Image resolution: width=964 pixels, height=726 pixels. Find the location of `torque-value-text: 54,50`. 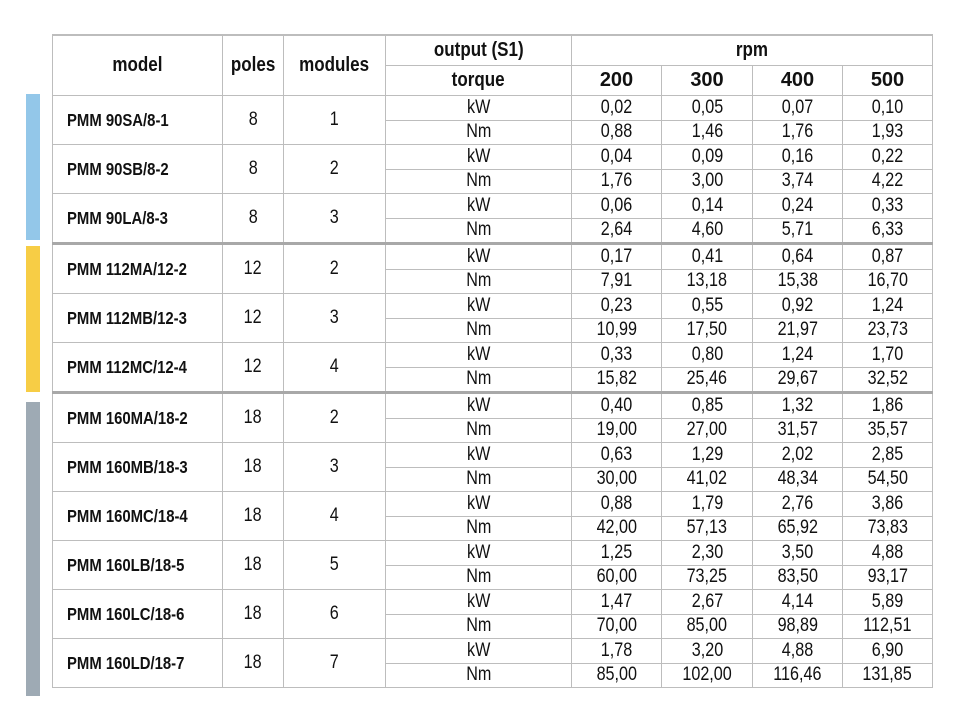

torque-value-text: 54,50 is located at coordinates (887, 479).